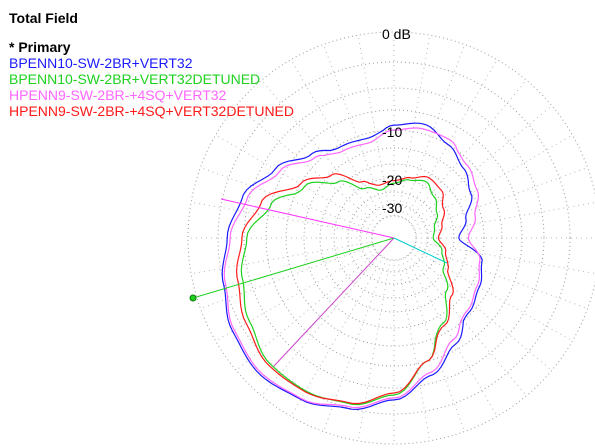  Describe the element at coordinates (43, 18) in the screenshot. I see `chart-title: Total Field` at that location.